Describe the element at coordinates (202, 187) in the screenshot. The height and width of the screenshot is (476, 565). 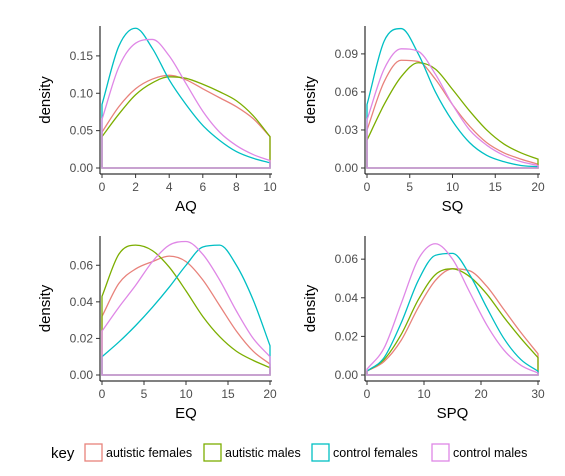
I see `x-tick-label: 6` at that location.